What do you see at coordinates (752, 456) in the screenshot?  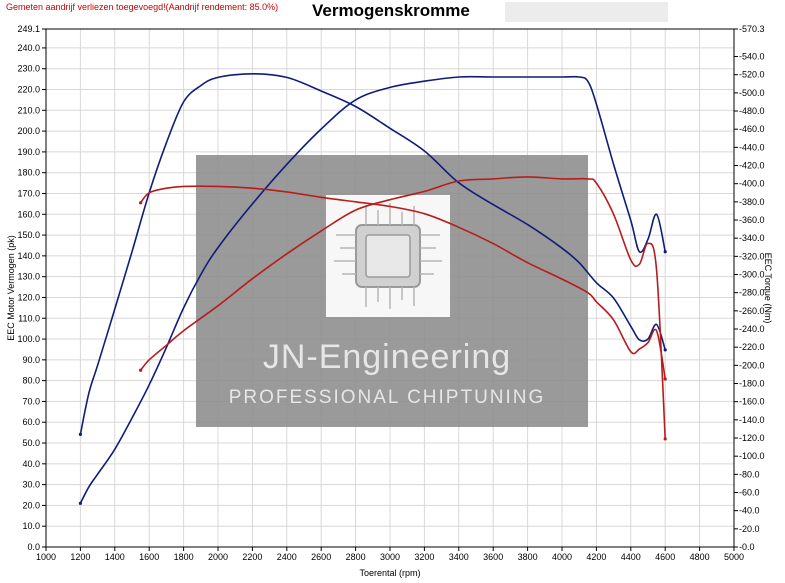 I see `y-right-tick-label: -100.0` at bounding box center [752, 456].